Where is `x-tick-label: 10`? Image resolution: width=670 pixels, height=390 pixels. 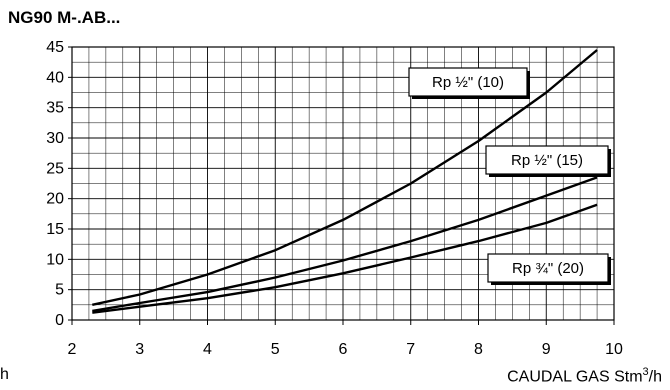 x-tick-label: 10 is located at coordinates (614, 349).